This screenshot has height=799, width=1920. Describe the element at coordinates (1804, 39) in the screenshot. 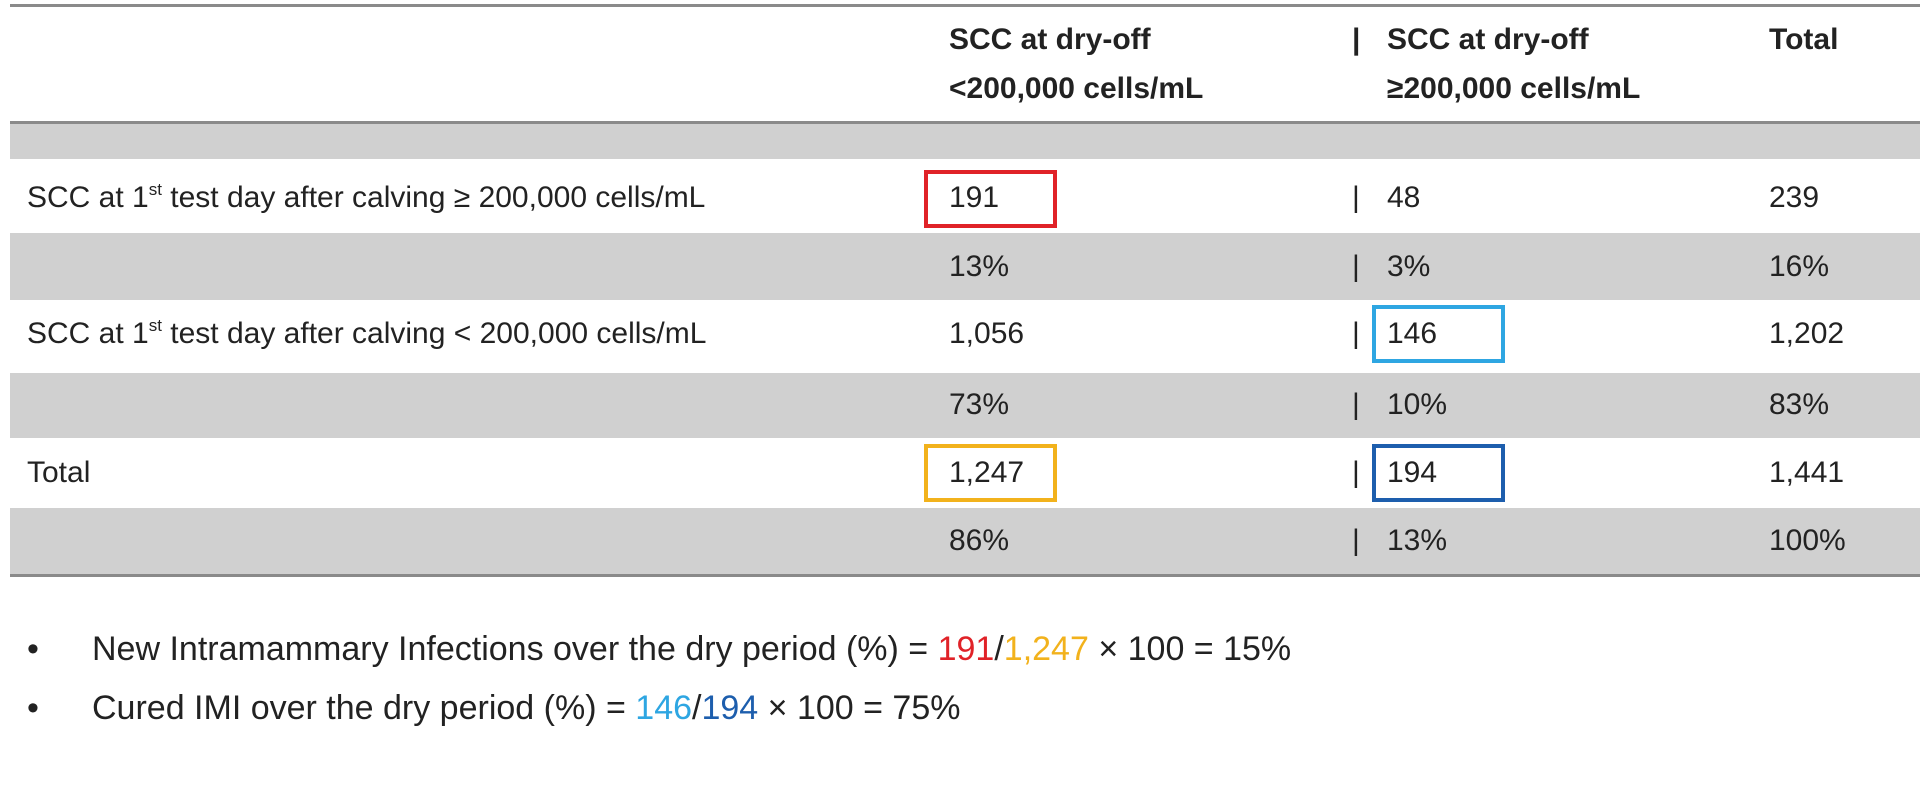

I see `header-total: Total` at that location.